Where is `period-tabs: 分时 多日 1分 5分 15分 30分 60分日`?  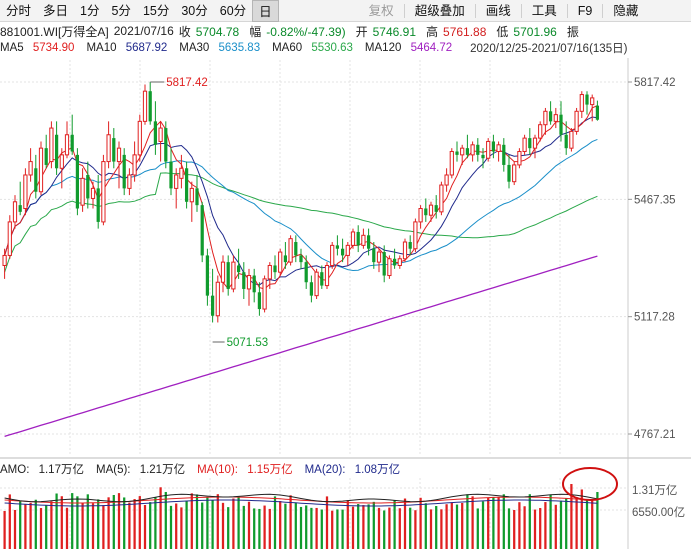
period-tabs: 分时 多日 1分 5分 15分 30分 60分日 is located at coordinates (139, 11).